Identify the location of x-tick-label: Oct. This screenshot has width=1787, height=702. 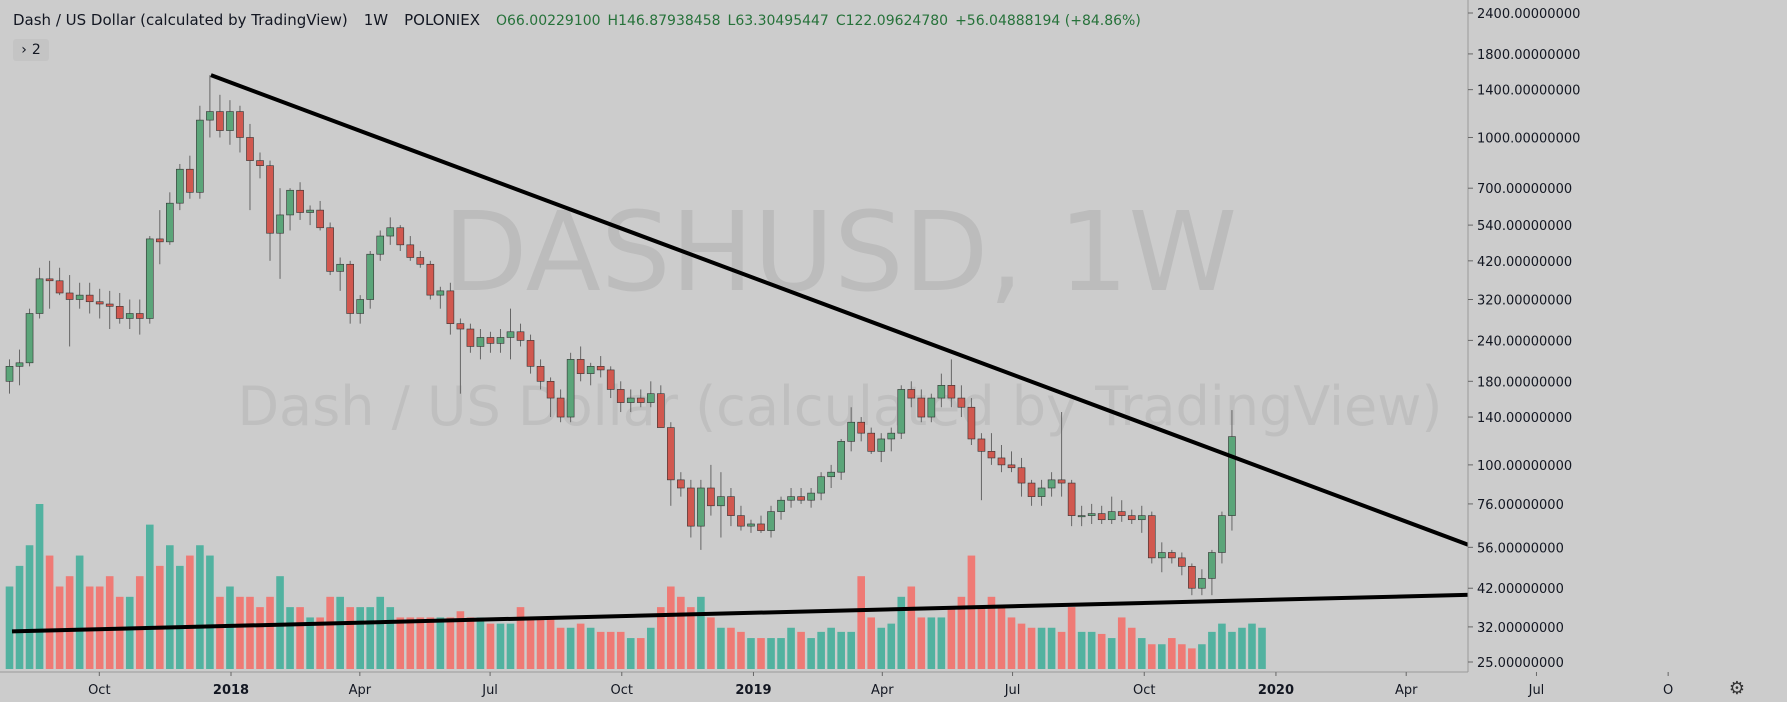
(622, 690).